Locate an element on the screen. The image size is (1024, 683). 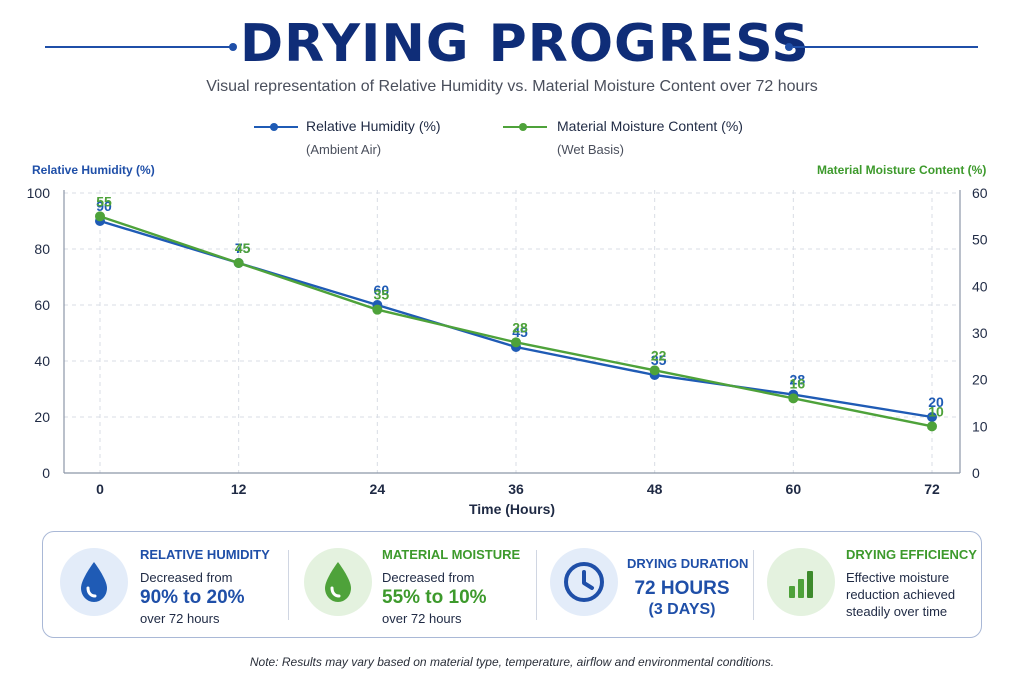
clock-icon is located at coordinates (584, 582).